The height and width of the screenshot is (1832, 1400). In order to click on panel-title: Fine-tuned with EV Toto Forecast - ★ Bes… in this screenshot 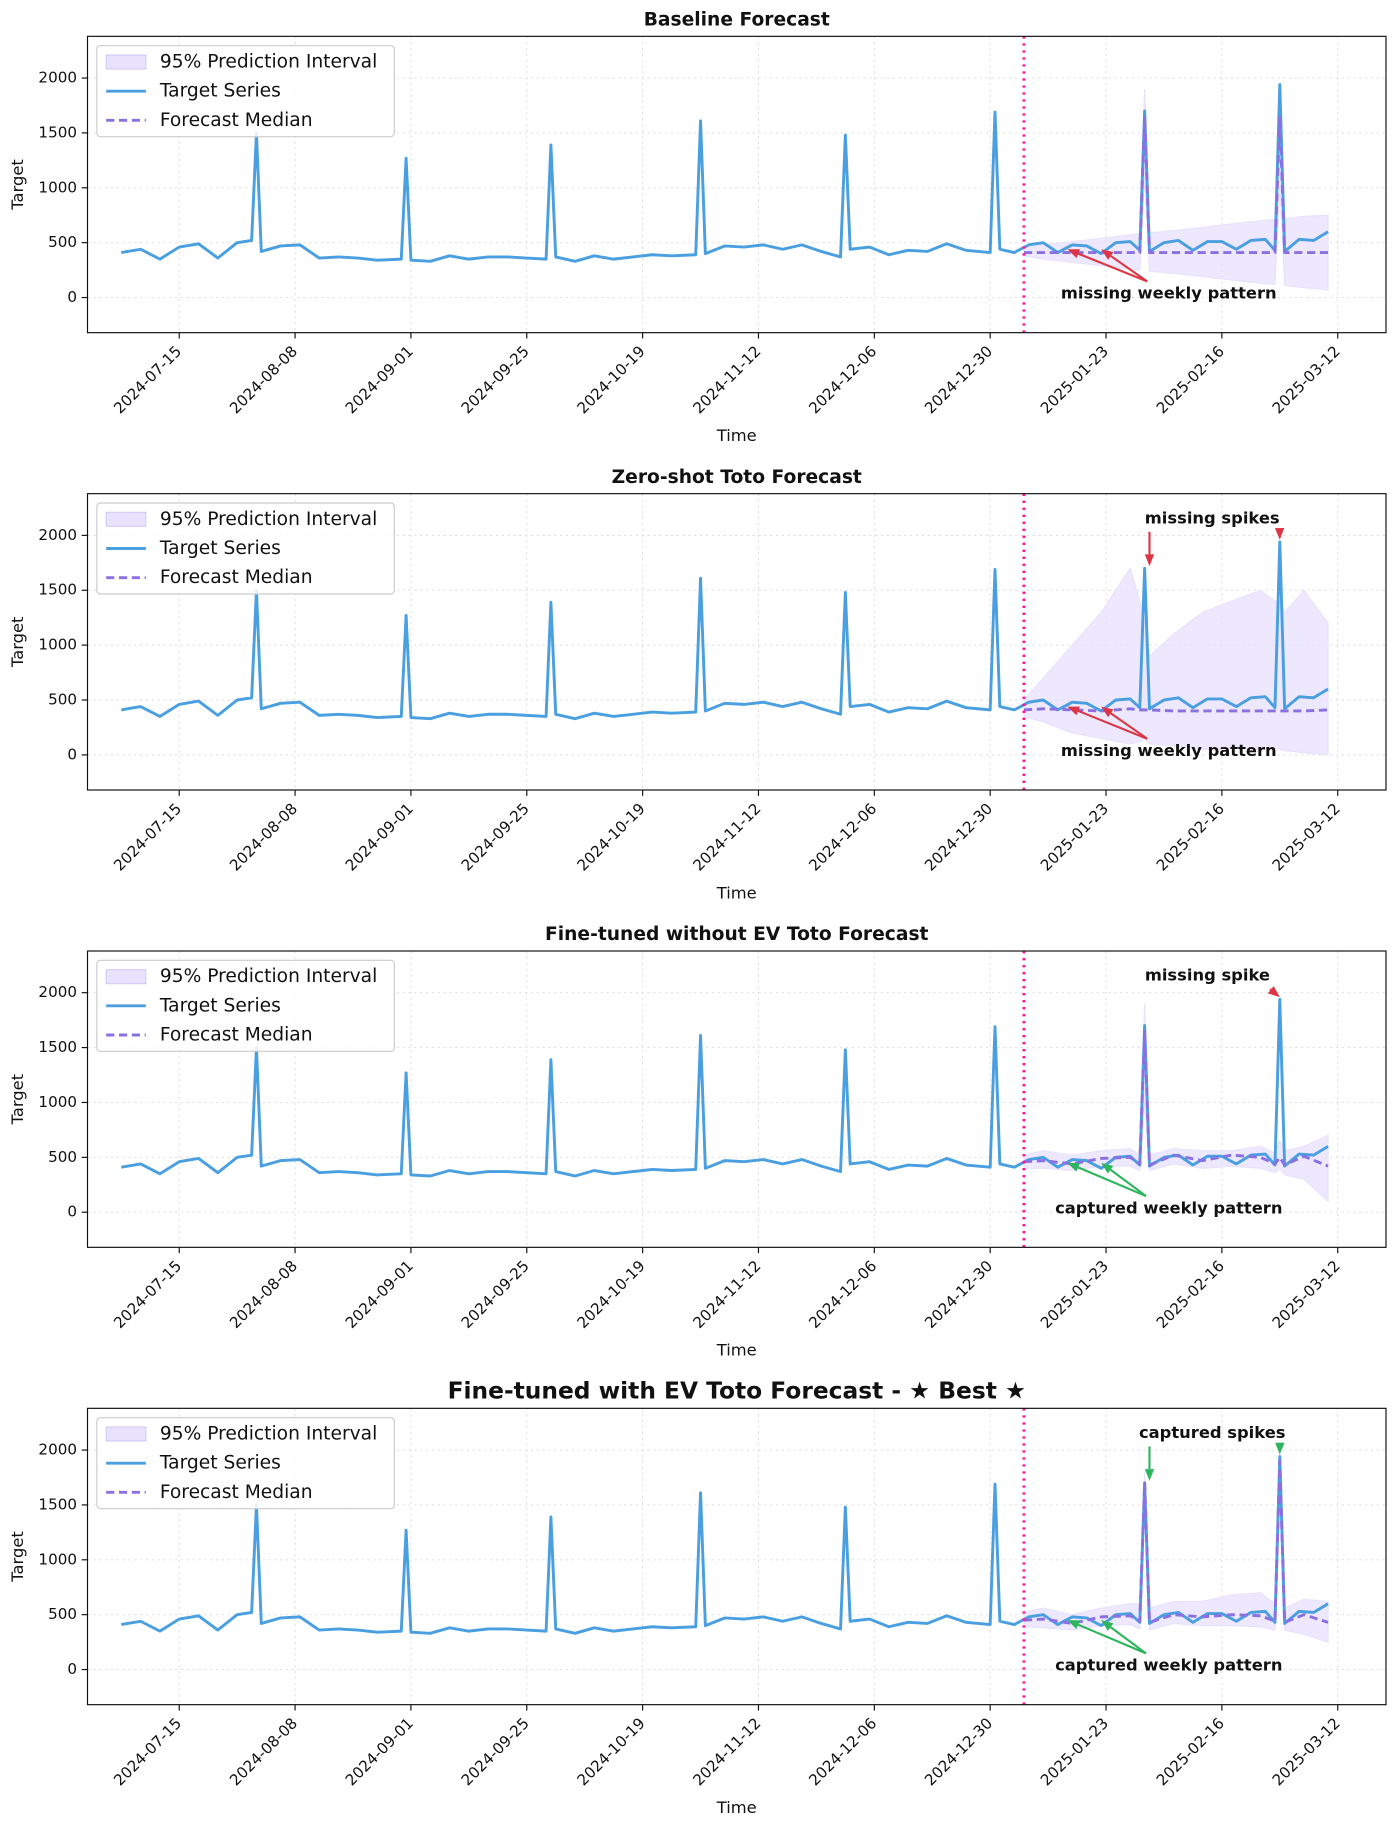, I will do `click(737, 1391)`.